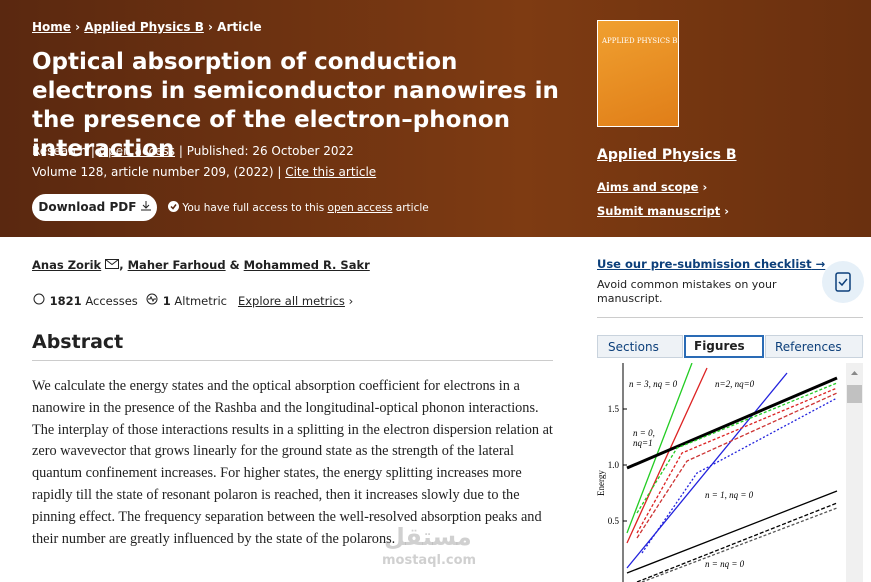  What do you see at coordinates (65, 301) in the screenshot?
I see `accesses-count: 1821` at bounding box center [65, 301].